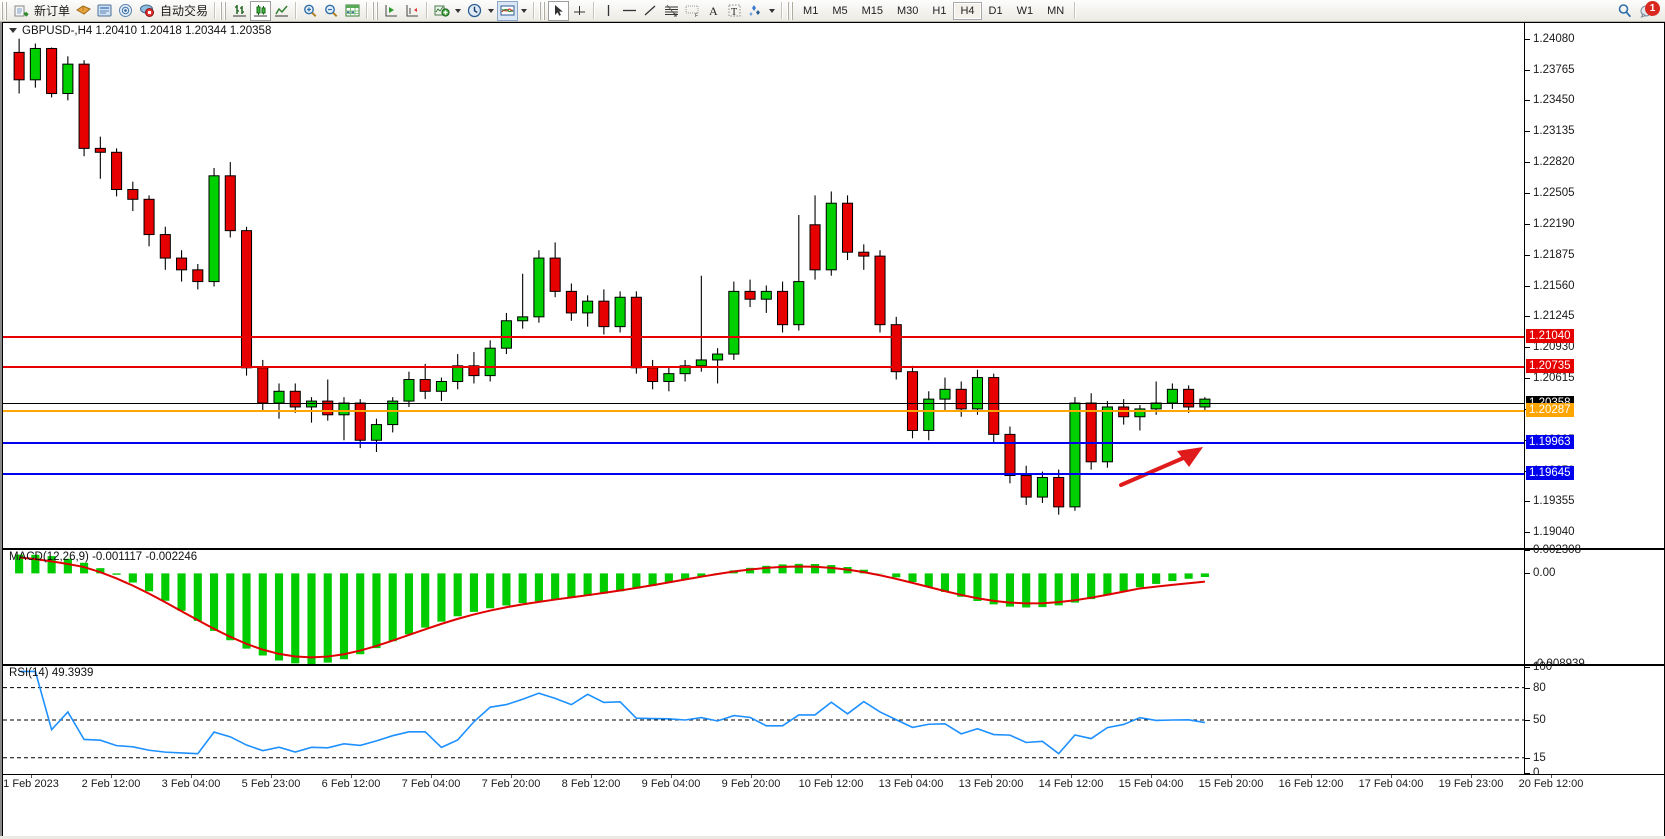 This screenshot has height=839, width=1665. I want to click on price-tick-label: 1.19040, so click(1554, 532).